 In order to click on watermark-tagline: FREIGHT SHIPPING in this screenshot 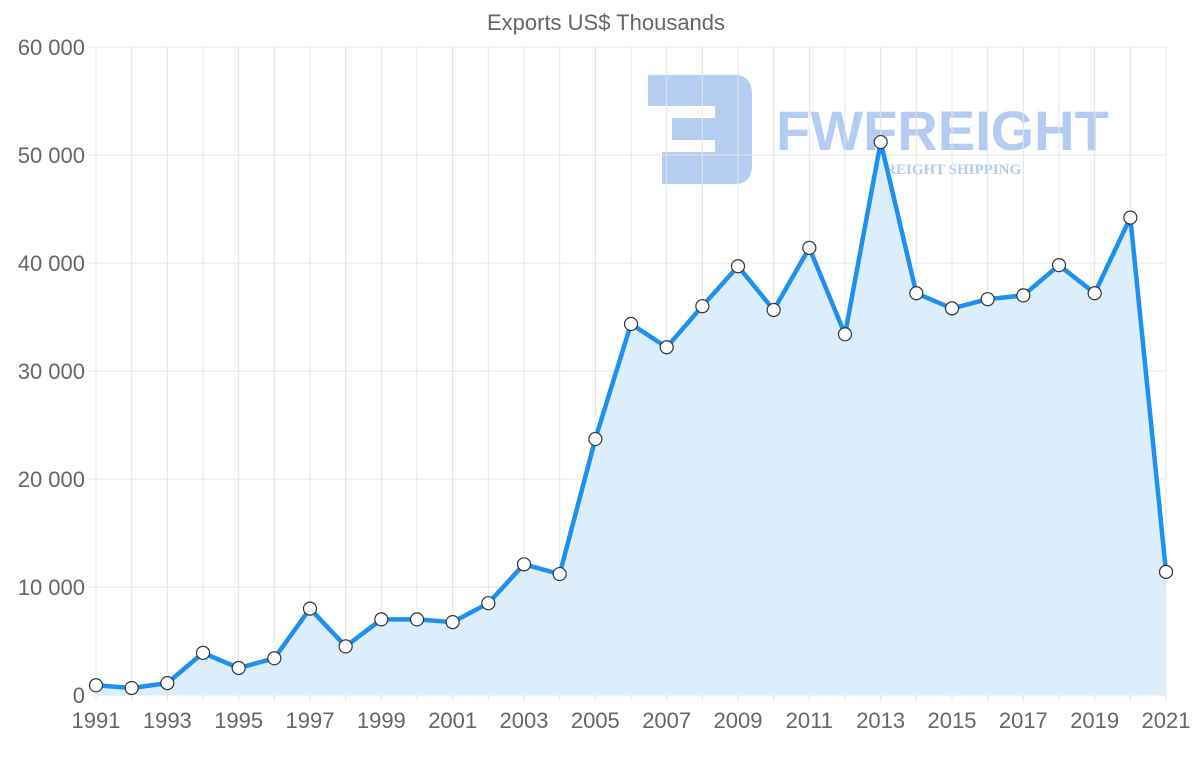, I will do `click(948, 170)`.